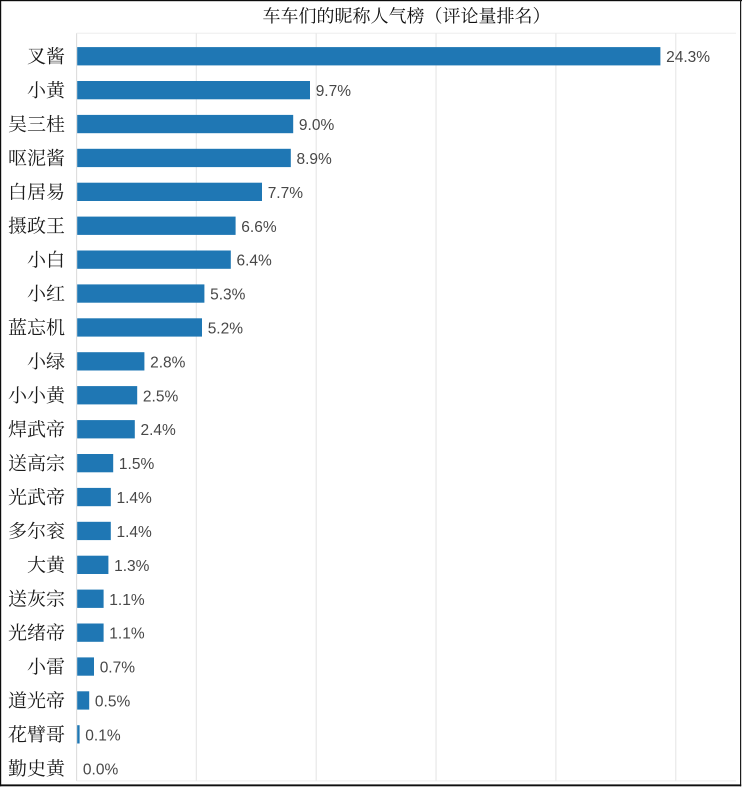  What do you see at coordinates (315, 159) in the screenshot?
I see `svg-text: 8.9%` at bounding box center [315, 159].